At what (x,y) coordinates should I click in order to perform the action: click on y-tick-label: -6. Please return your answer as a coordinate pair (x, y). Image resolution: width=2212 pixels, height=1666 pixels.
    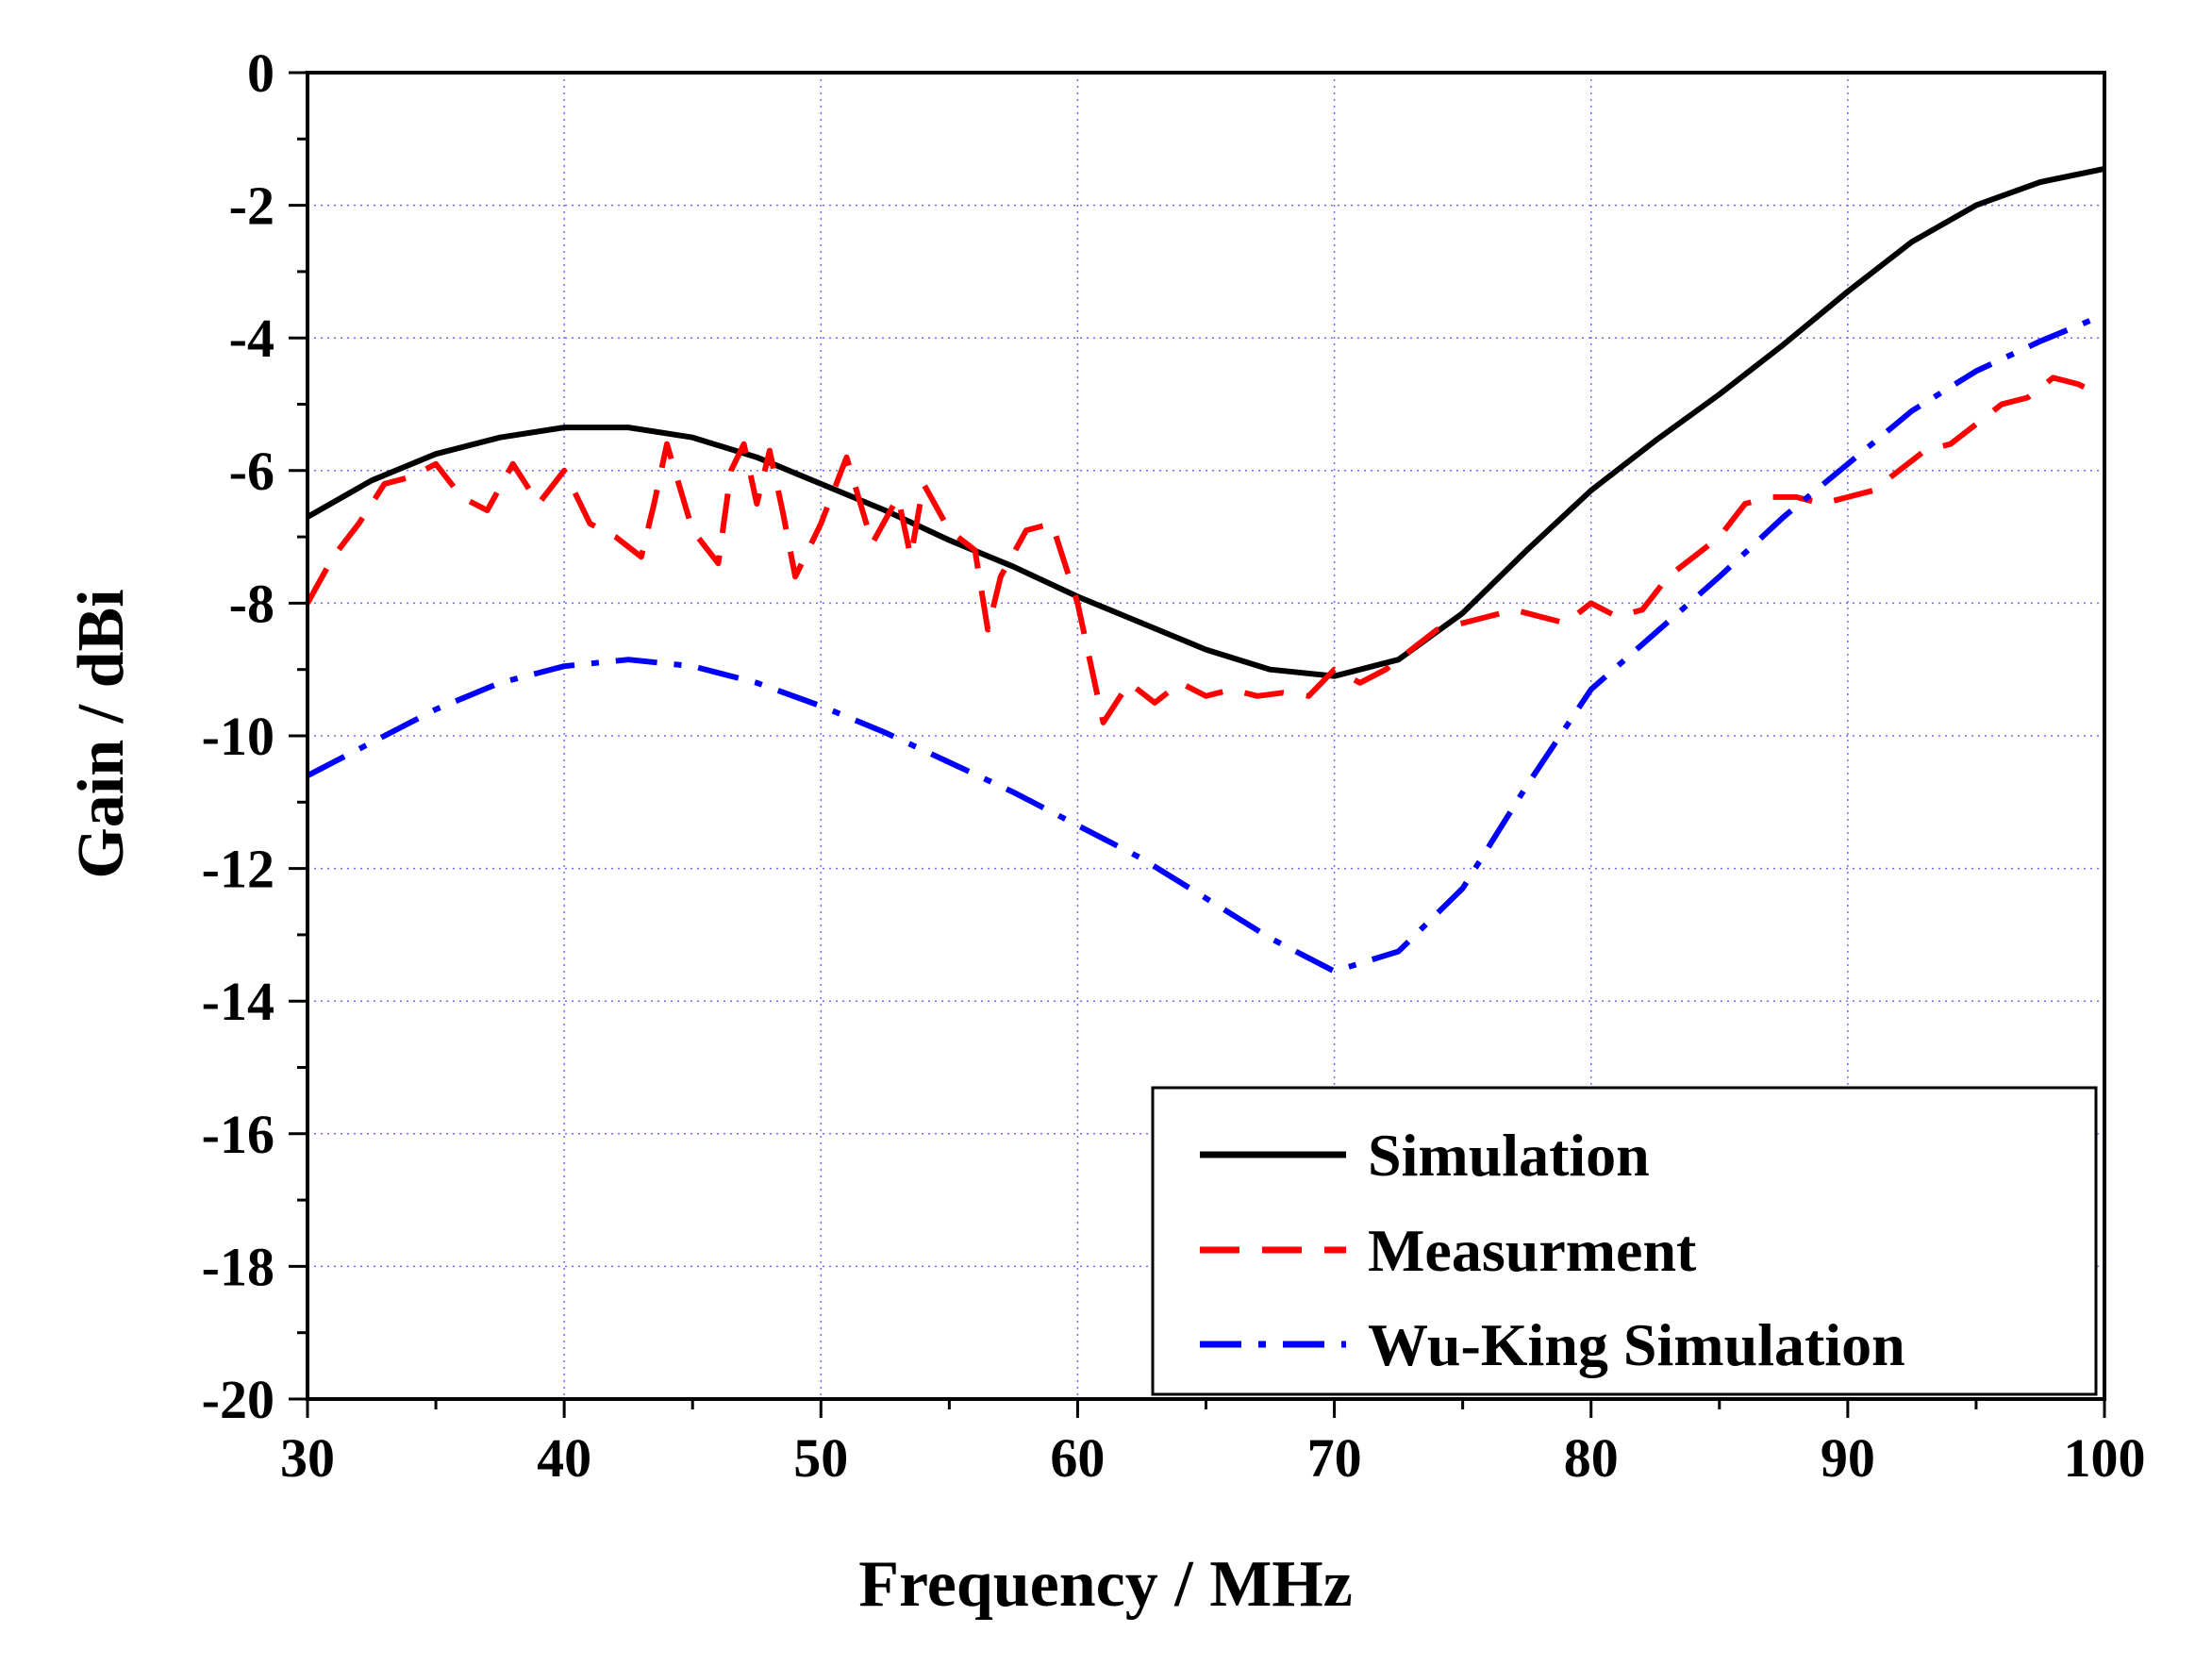
    Looking at the image, I should click on (251, 471).